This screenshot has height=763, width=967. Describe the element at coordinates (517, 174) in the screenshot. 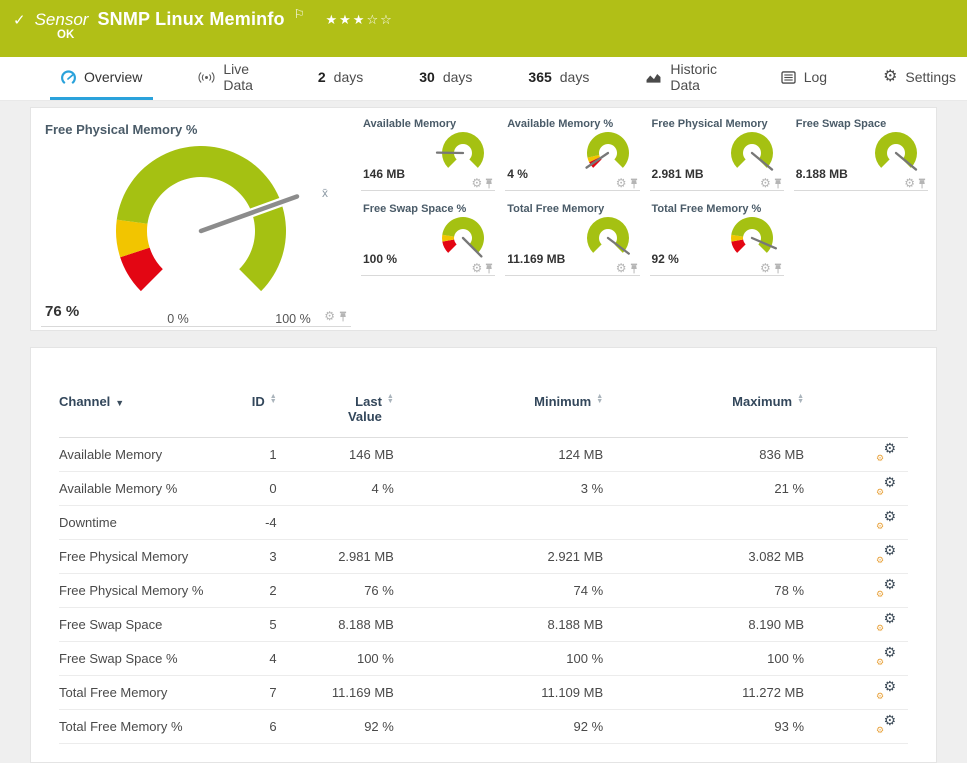

I see `gauge-value: 4 %` at that location.